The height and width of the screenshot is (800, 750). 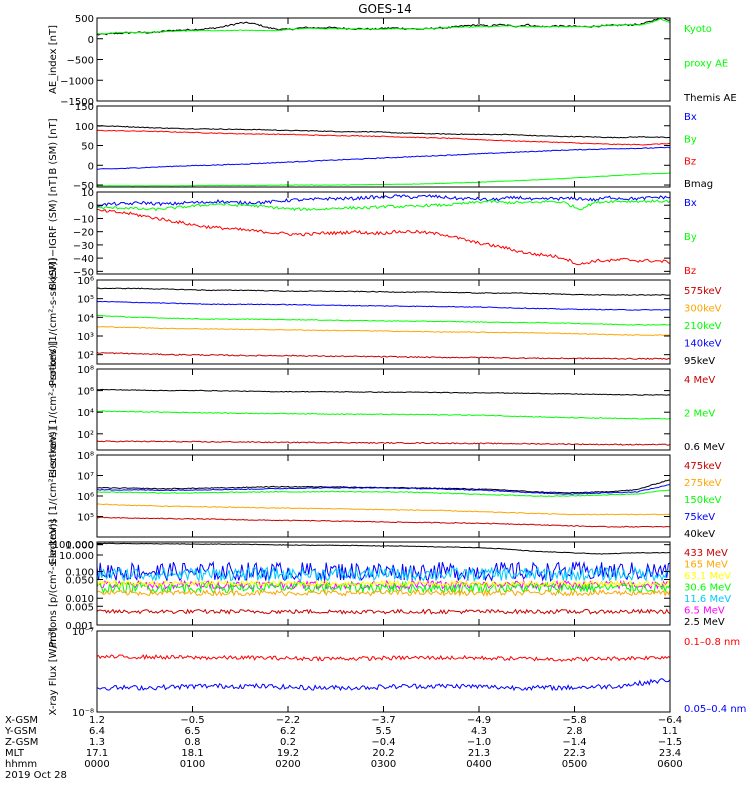 I want to click on y-tick-label: 10, so click(x=87, y=193).